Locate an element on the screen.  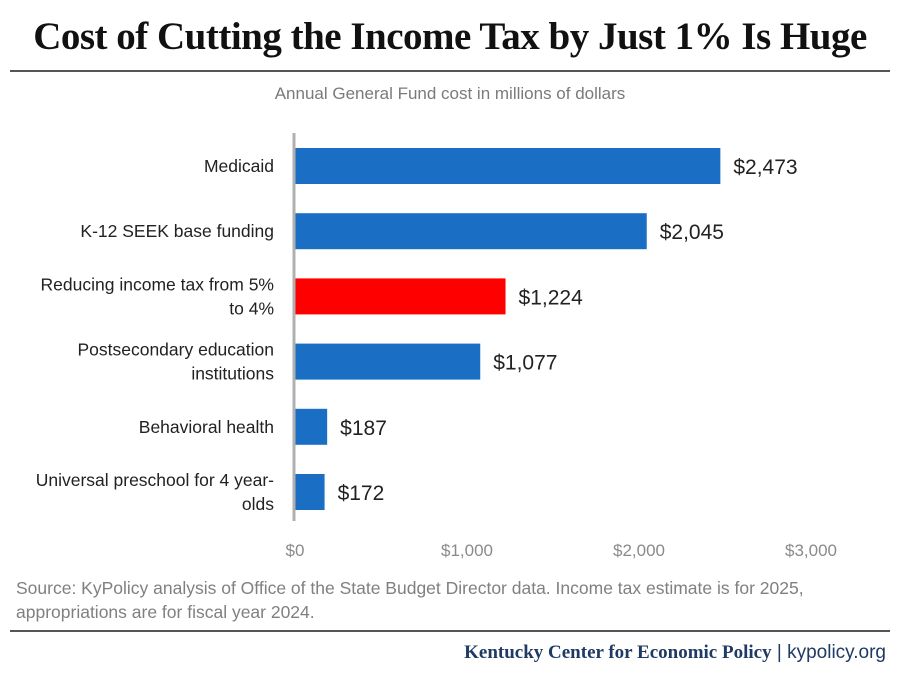
footer-org-name: Kentucky Center for Economic Policy is located at coordinates (618, 652).